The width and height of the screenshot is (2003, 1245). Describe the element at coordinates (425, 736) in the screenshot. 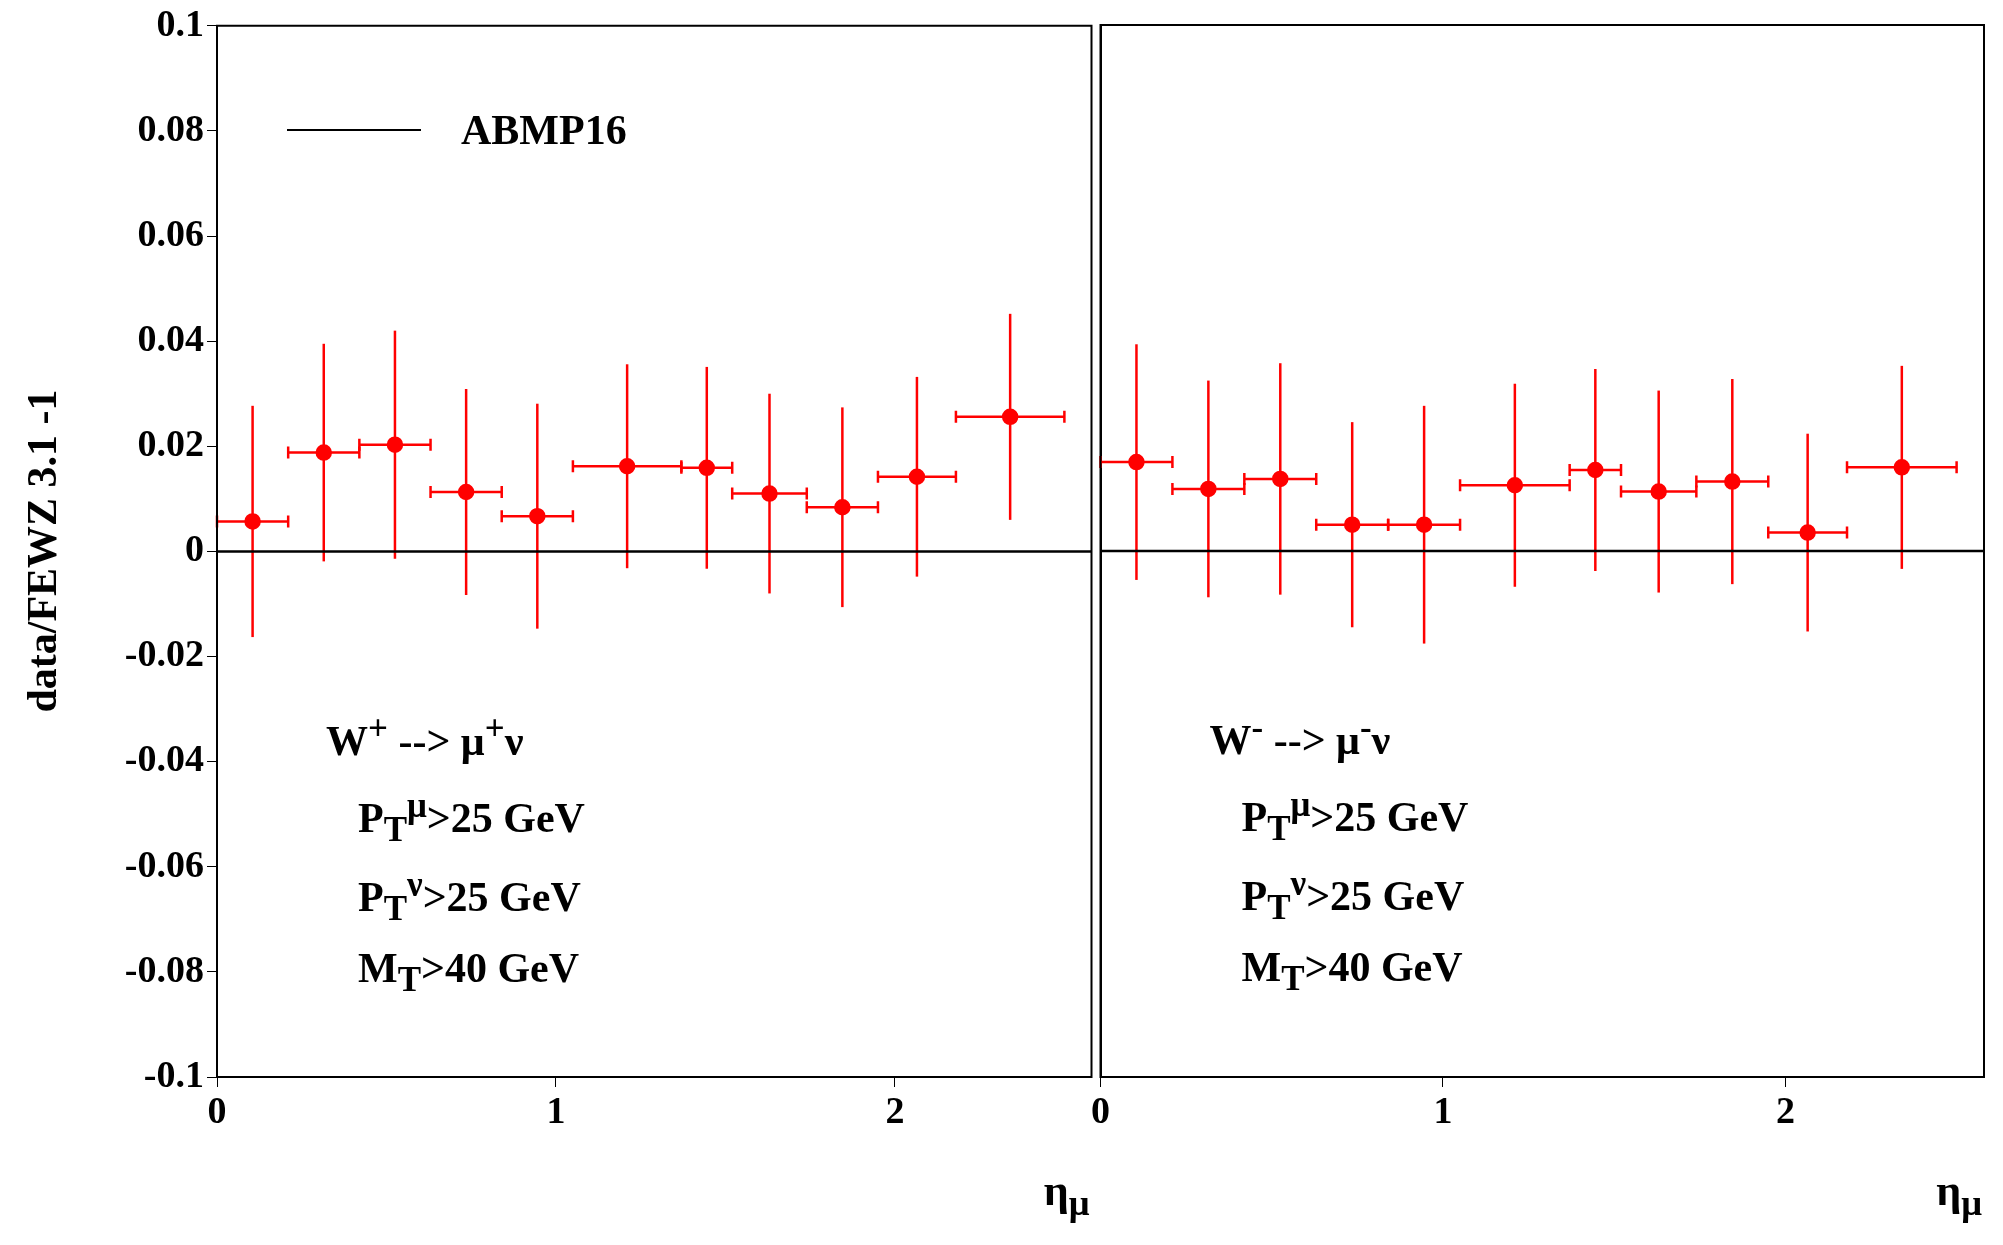

I see `annotation: W$^{+}$ --> μ$^{+}$ν` at that location.